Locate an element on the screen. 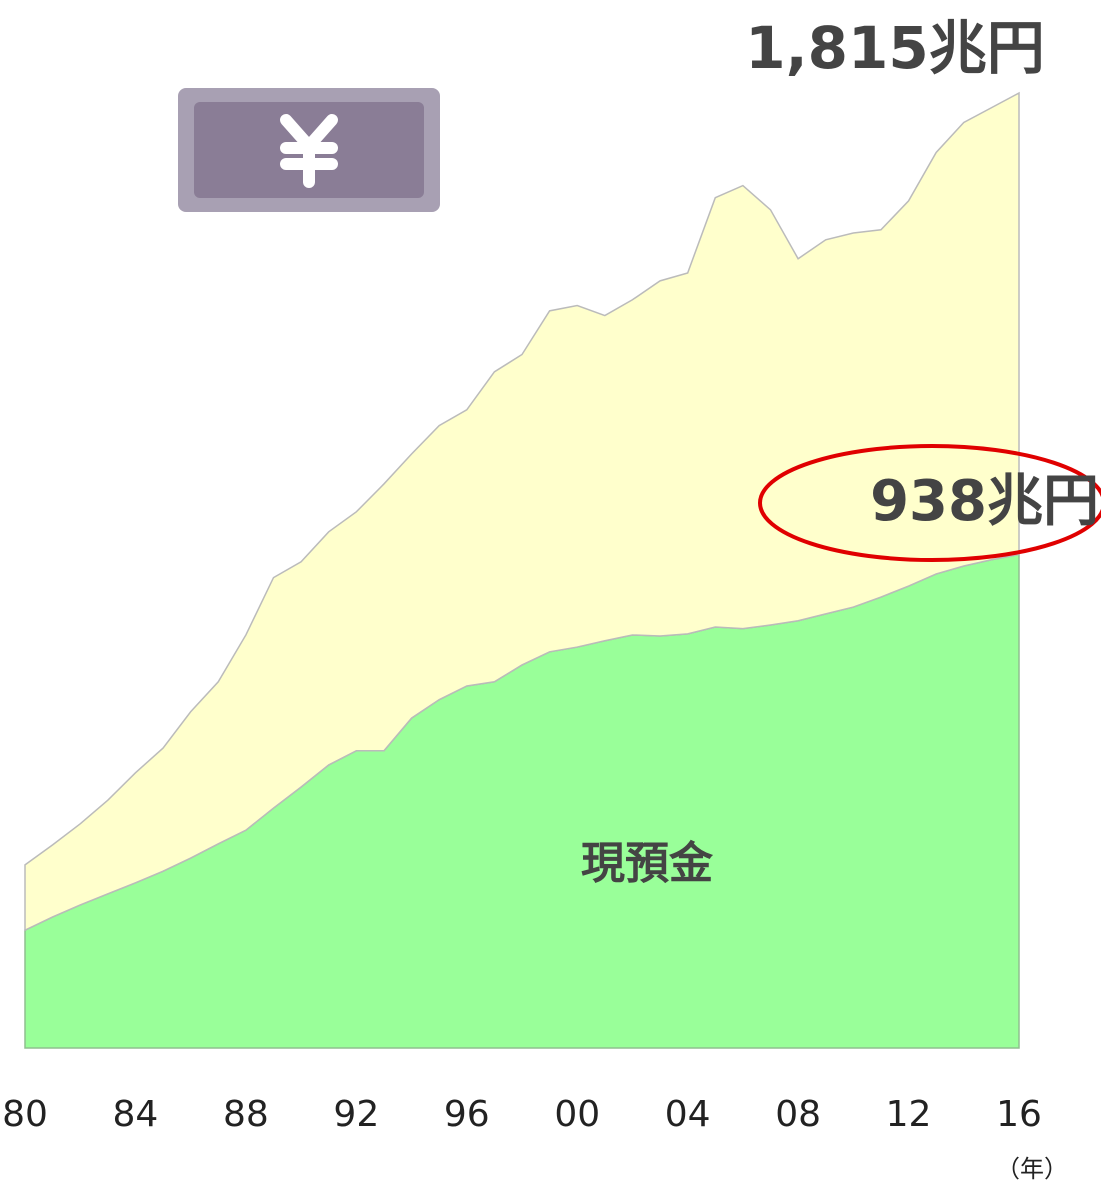  x-axis-label: （年） is located at coordinates (1032, 1169).